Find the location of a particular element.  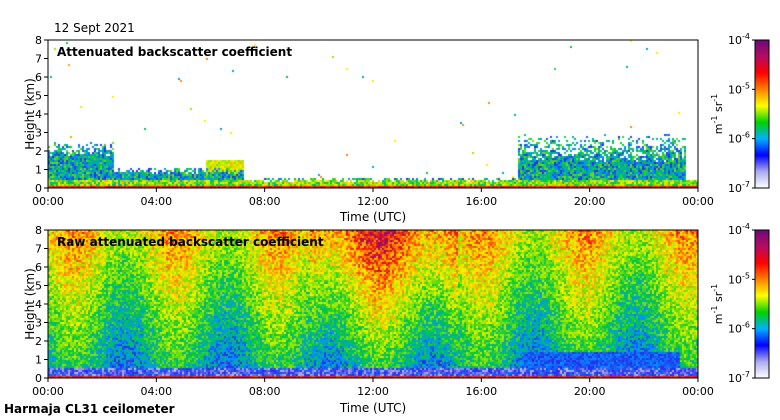

colorbar-top: 10⁻⁴ 10⁻⁵ 10⁻⁶ 10⁻⁷ m-1 sr-1 is located at coordinates (740, 113).